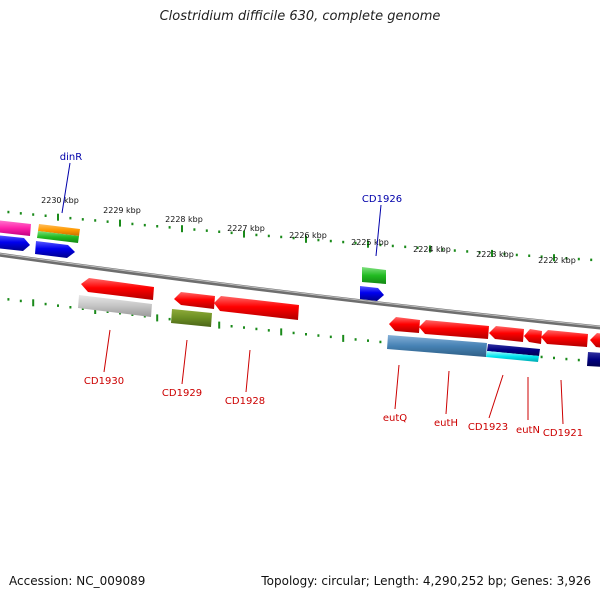  Describe the element at coordinates (382, 199) in the screenshot. I see `gene-label-cd1926: CD1926` at that location.